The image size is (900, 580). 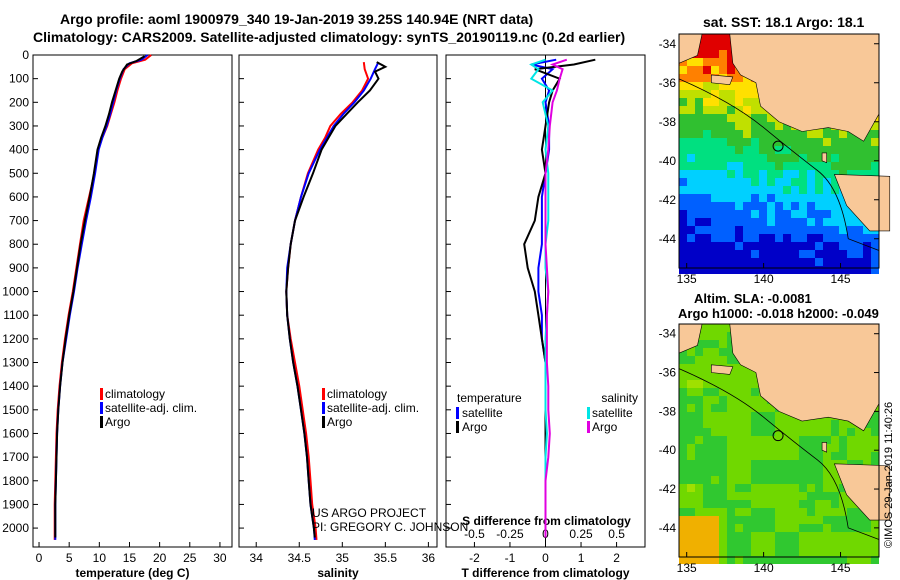 What do you see at coordinates (102, 297) in the screenshot?
I see `temp-series-line` at bounding box center [102, 297].